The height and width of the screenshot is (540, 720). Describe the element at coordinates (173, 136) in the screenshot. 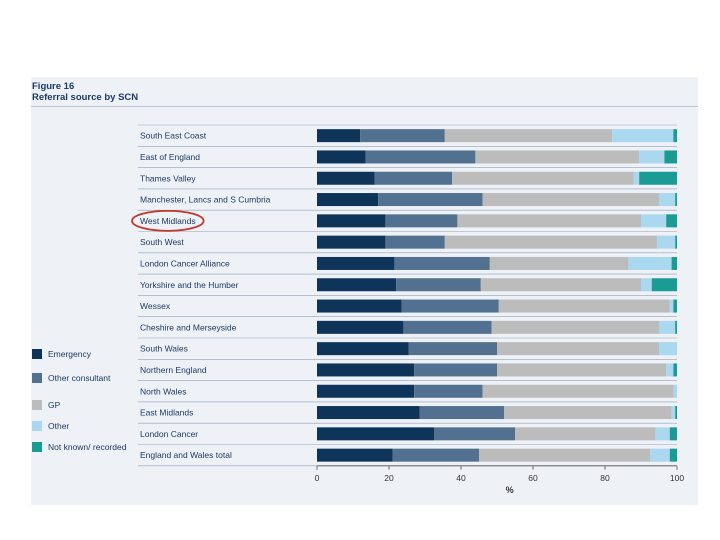

I see `category-label: South East Coast` at that location.